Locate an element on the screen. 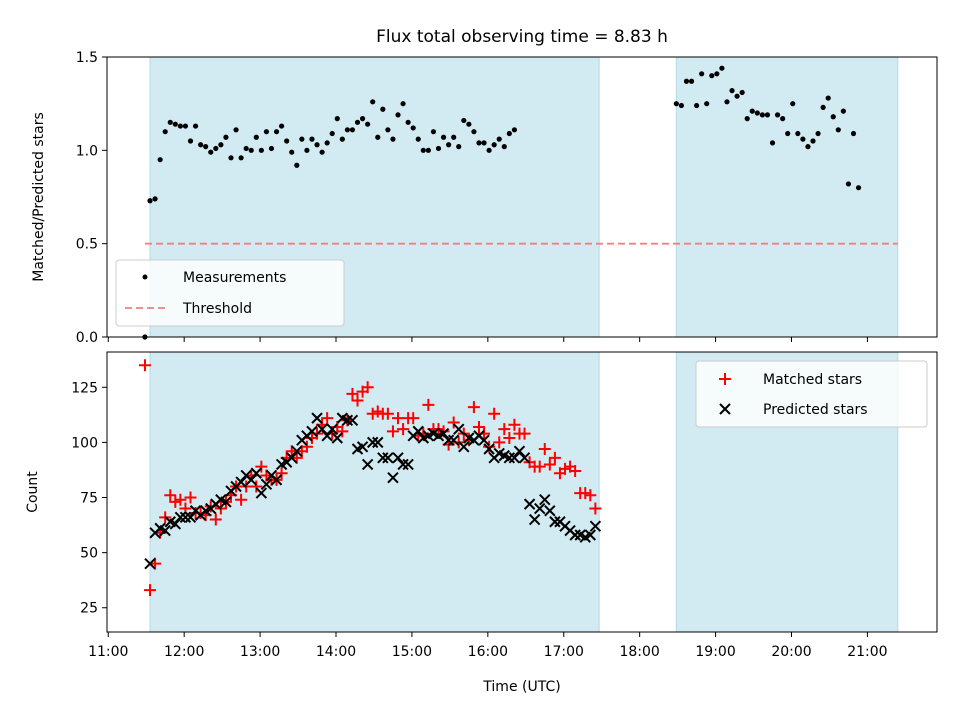 This screenshot has width=960, height=720. x-tick-label: 19:00 is located at coordinates (715, 652).